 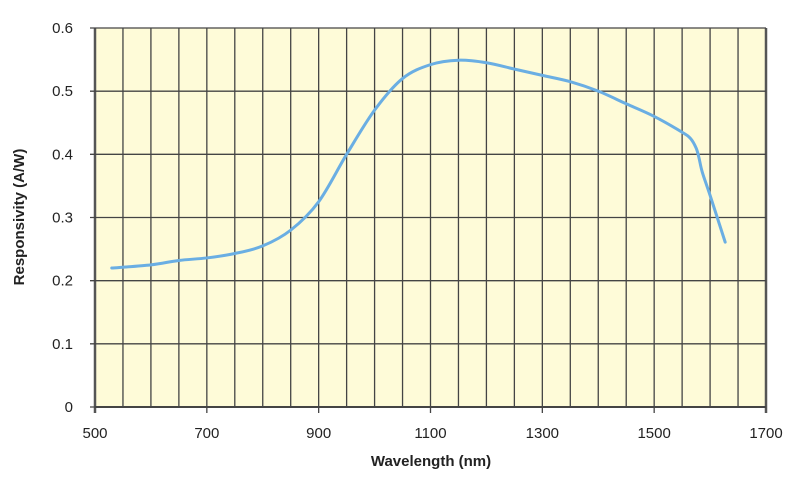 What do you see at coordinates (542, 433) in the screenshot?
I see `x-tick-label: 1300` at bounding box center [542, 433].